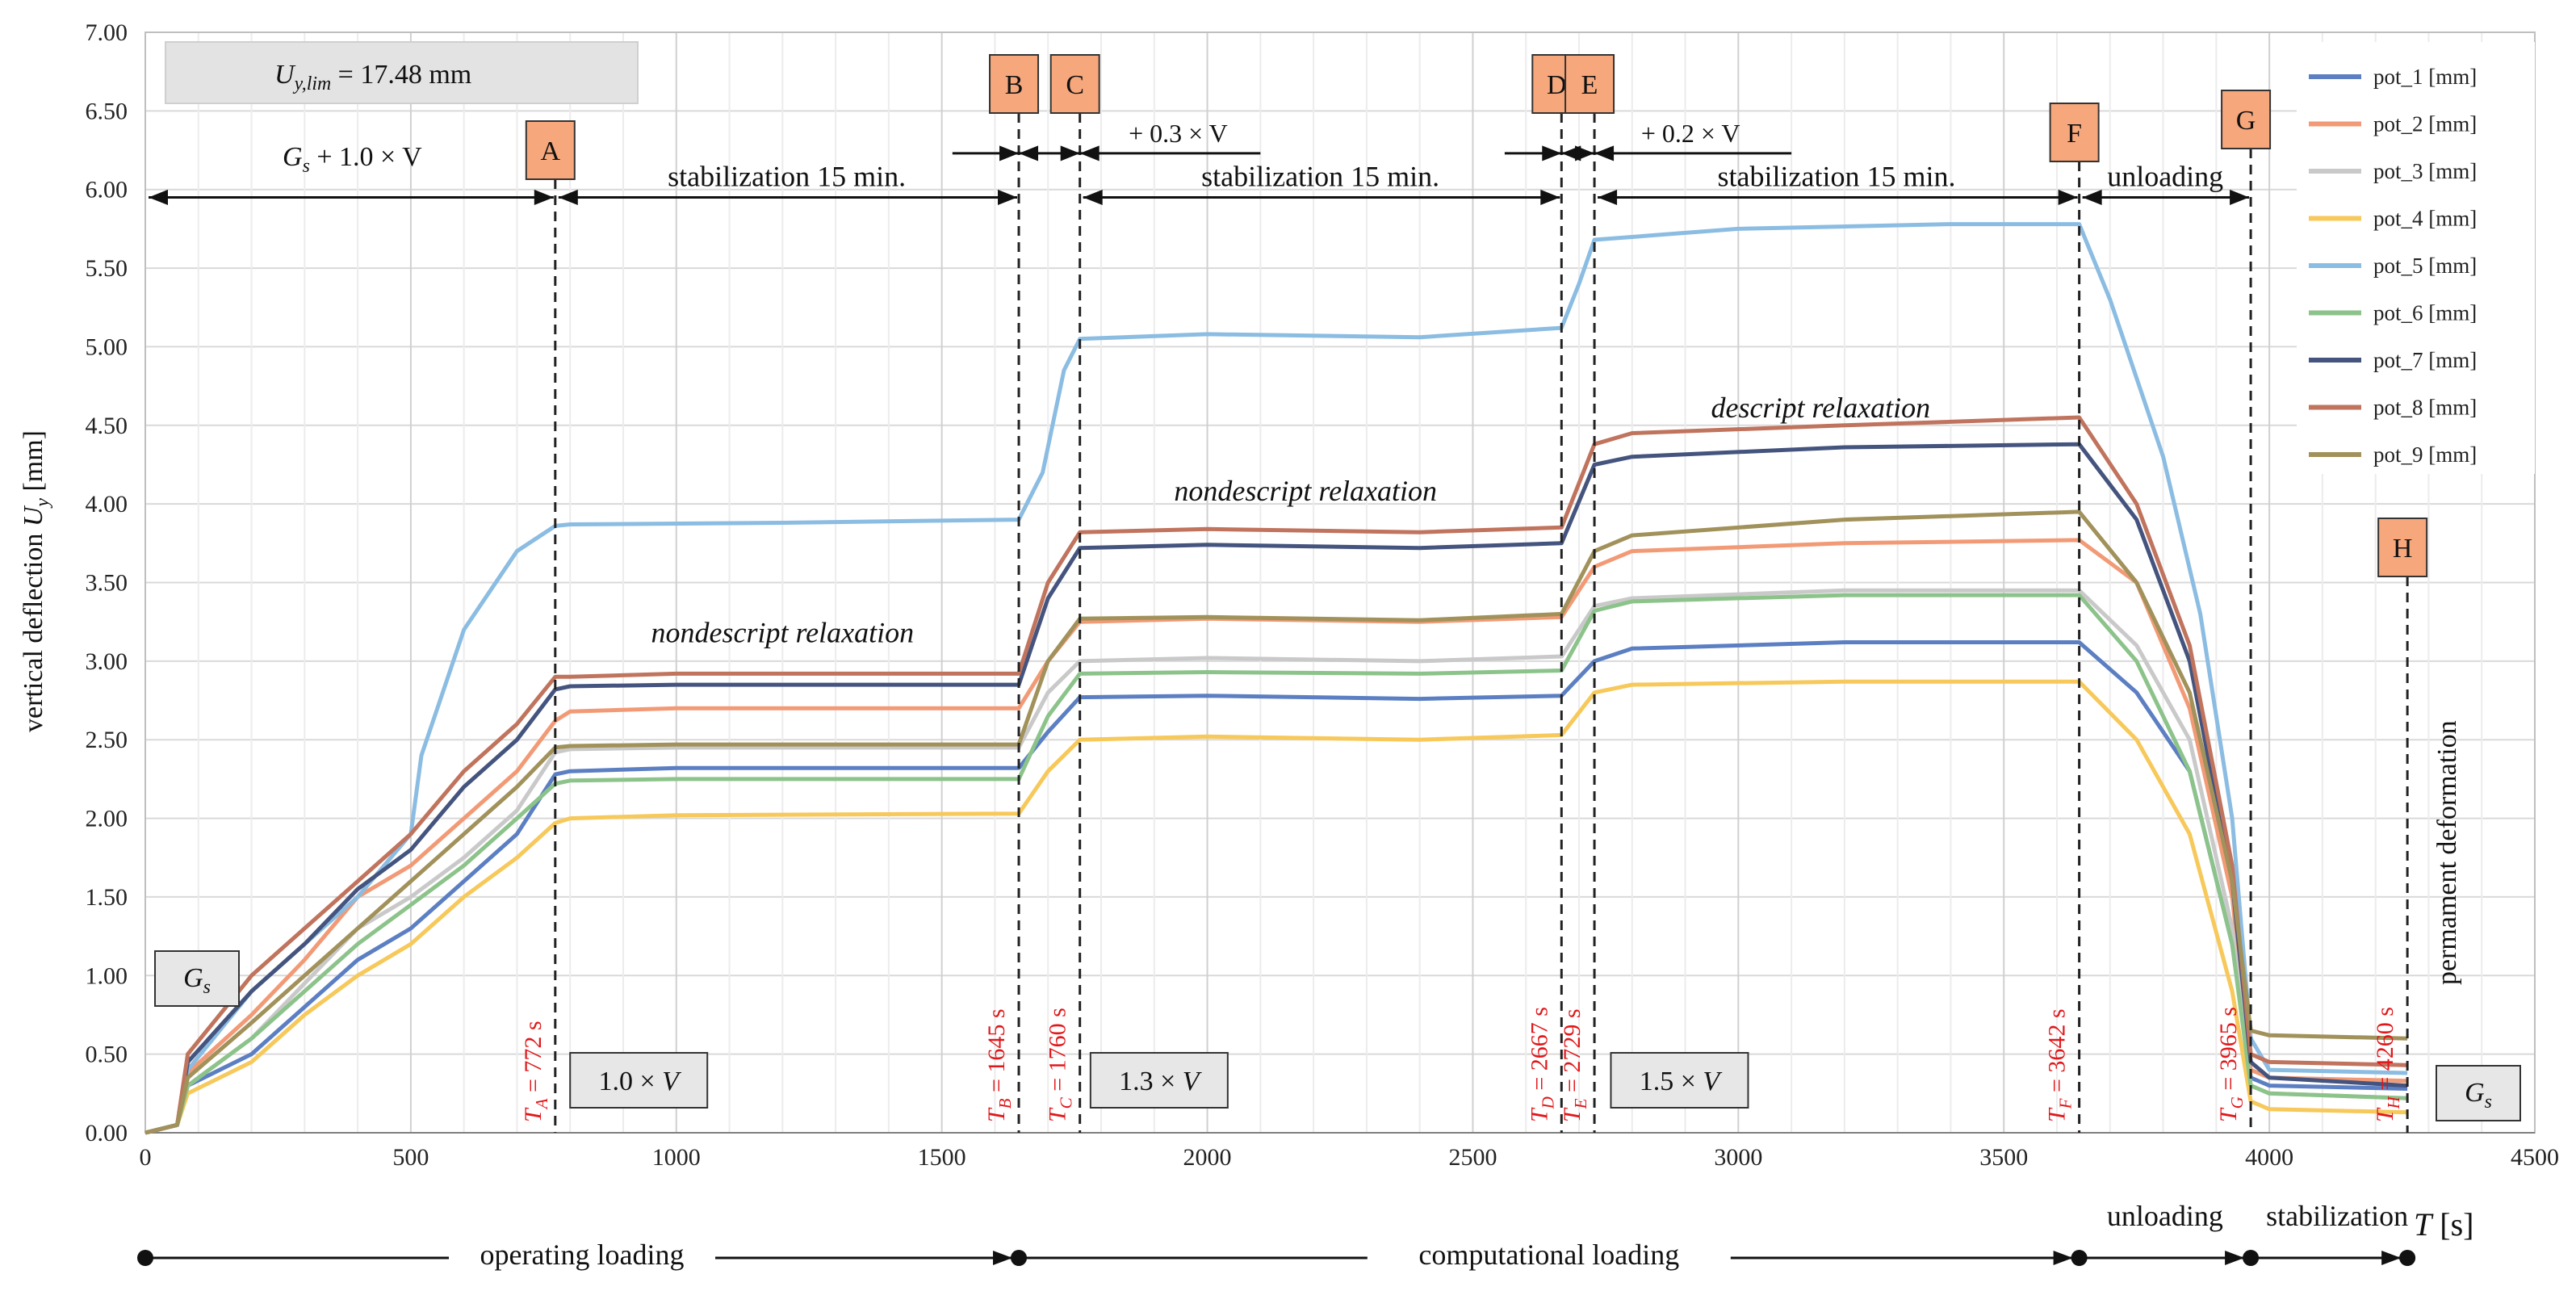  Describe the element at coordinates (582, 1255) in the screenshot. I see `timeline-label-operating: operating loading` at that location.